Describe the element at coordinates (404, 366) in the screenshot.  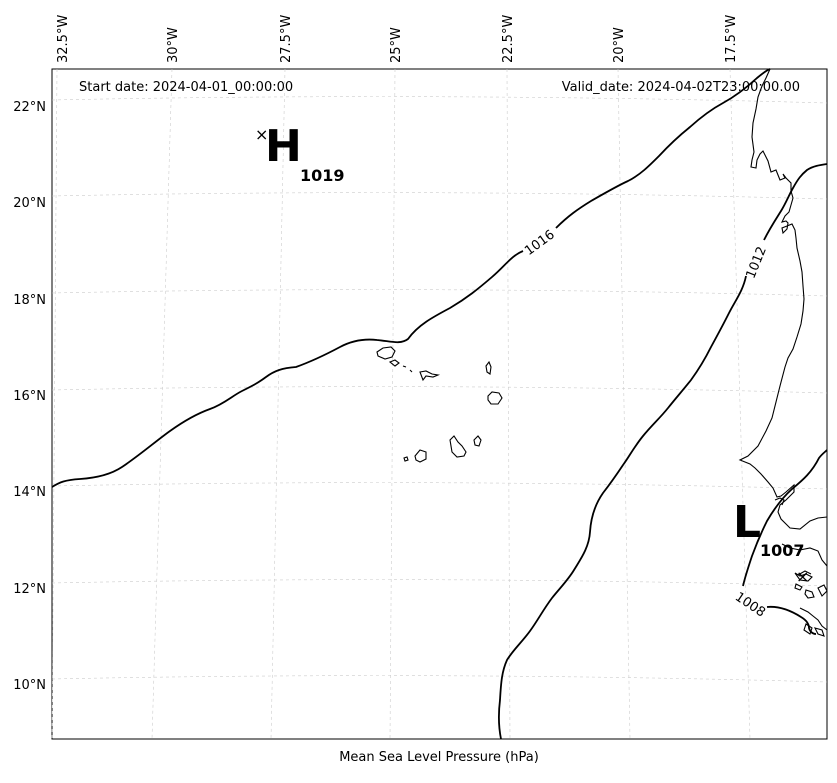
I see `island-santa-luzia` at that location.